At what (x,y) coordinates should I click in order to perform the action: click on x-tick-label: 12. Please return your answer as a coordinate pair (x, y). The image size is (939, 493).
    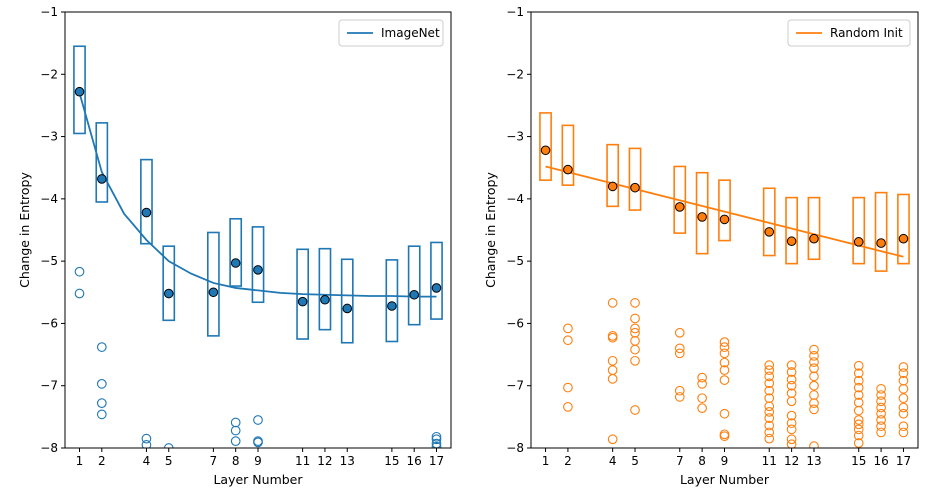
    Looking at the image, I should click on (791, 461).